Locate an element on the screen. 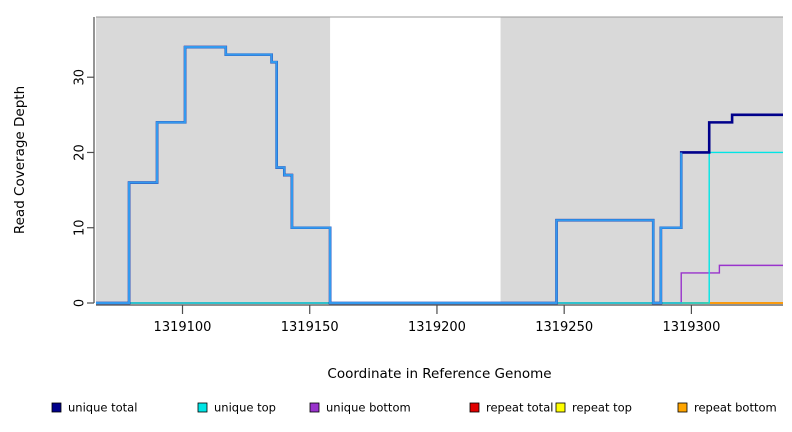 The image size is (792, 432). x-tick-label: 1319150 is located at coordinates (310, 327).